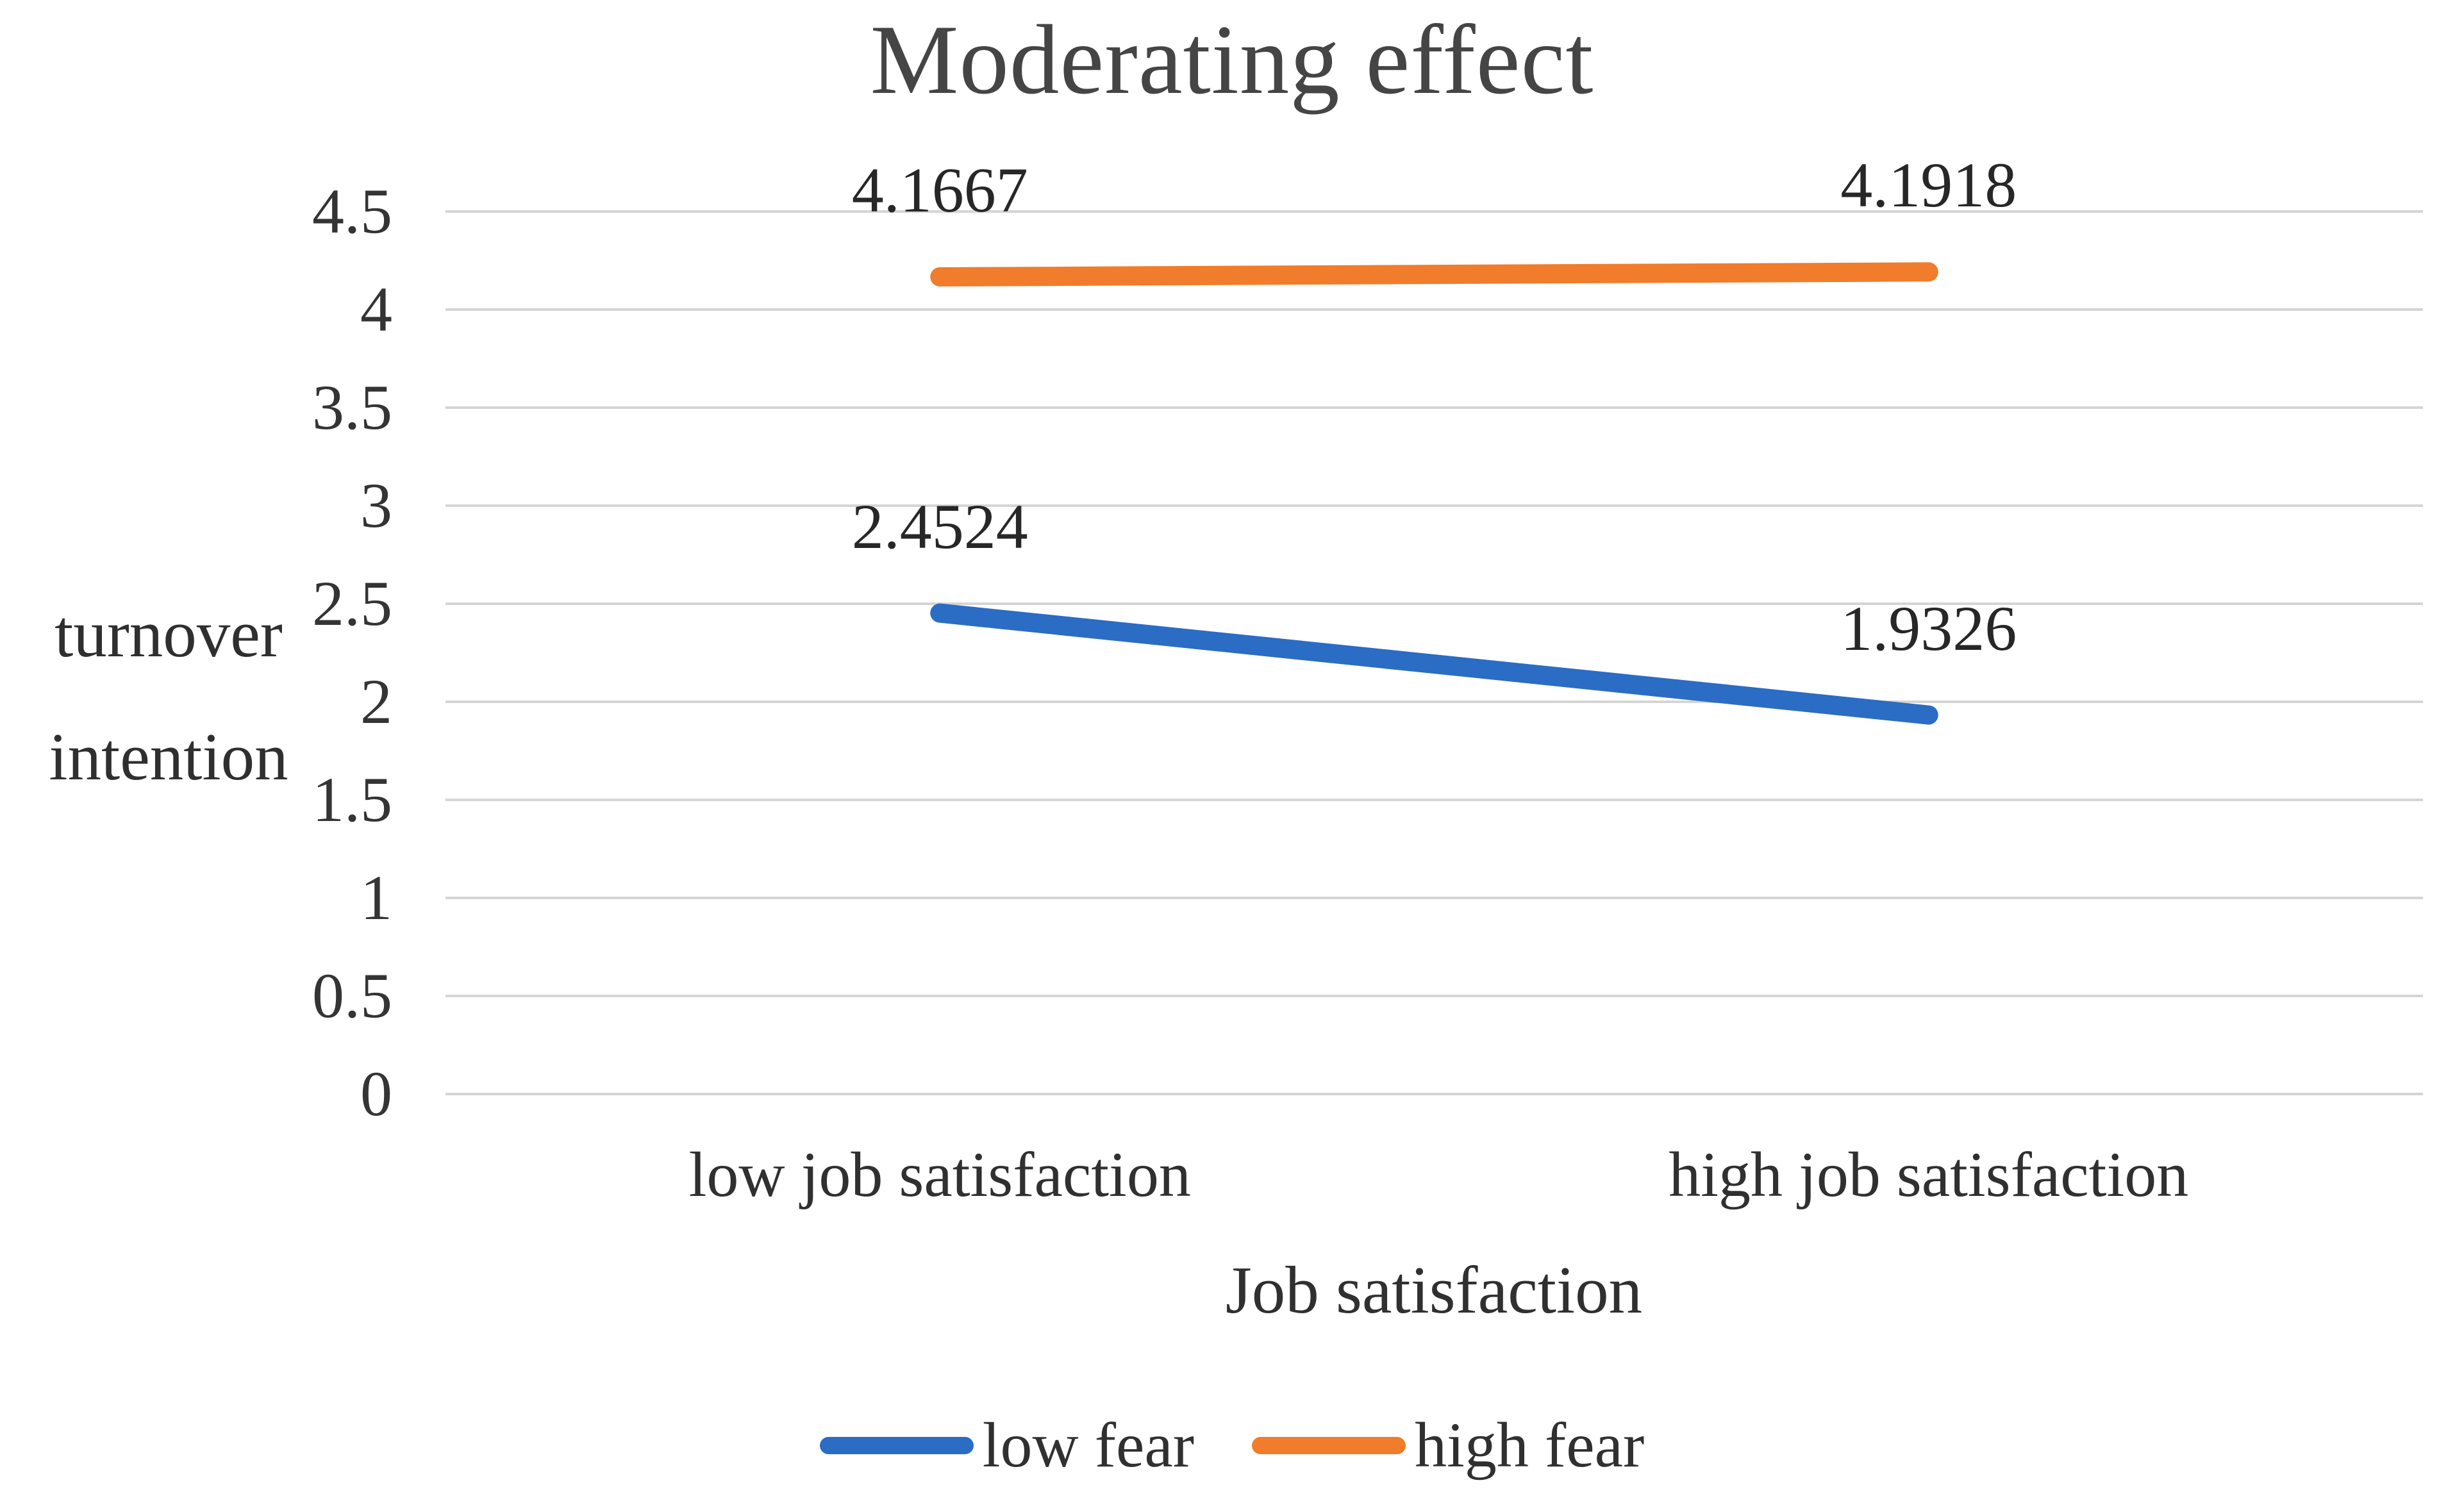  Describe the element at coordinates (1434, 1289) in the screenshot. I see `x-axis-title: Job satisfaction` at that location.